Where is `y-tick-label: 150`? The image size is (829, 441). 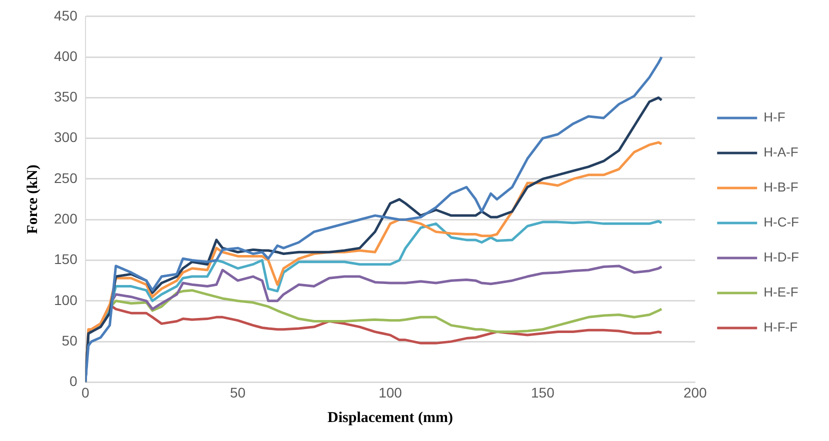 y-tick-label: 150 is located at coordinates (66, 259).